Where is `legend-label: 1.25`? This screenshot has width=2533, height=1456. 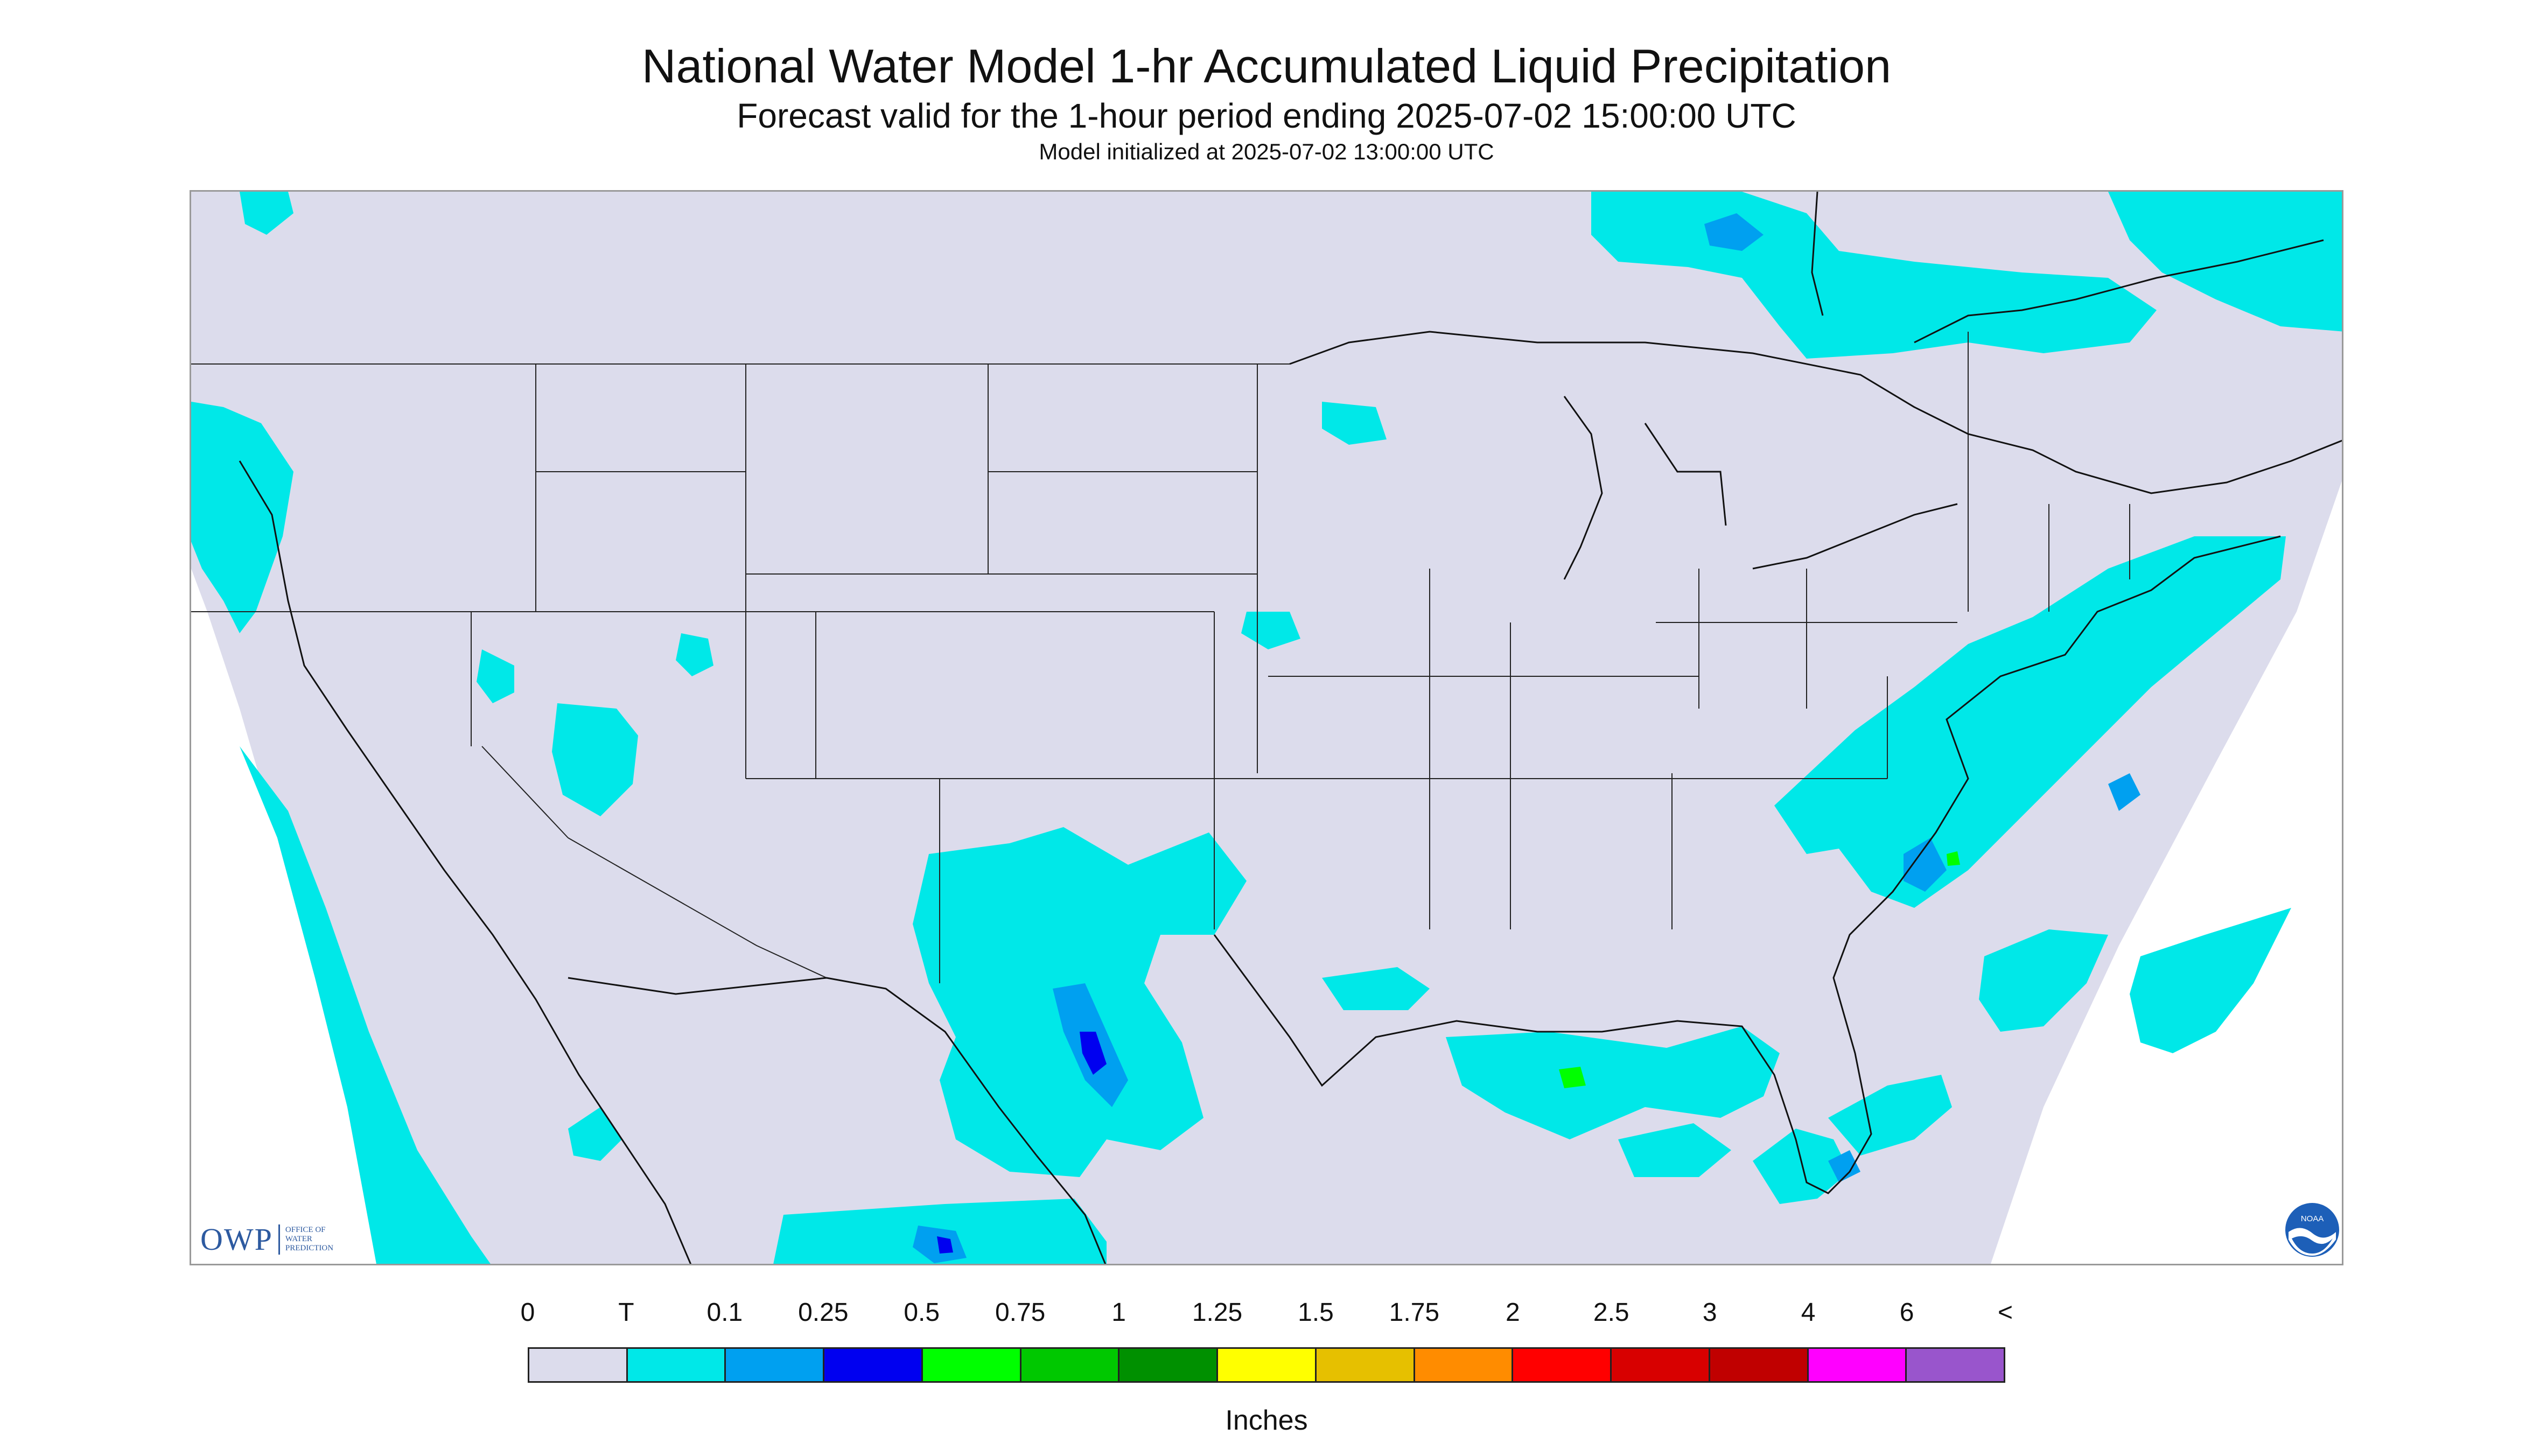
legend-label: 1.25 is located at coordinates (1217, 1312).